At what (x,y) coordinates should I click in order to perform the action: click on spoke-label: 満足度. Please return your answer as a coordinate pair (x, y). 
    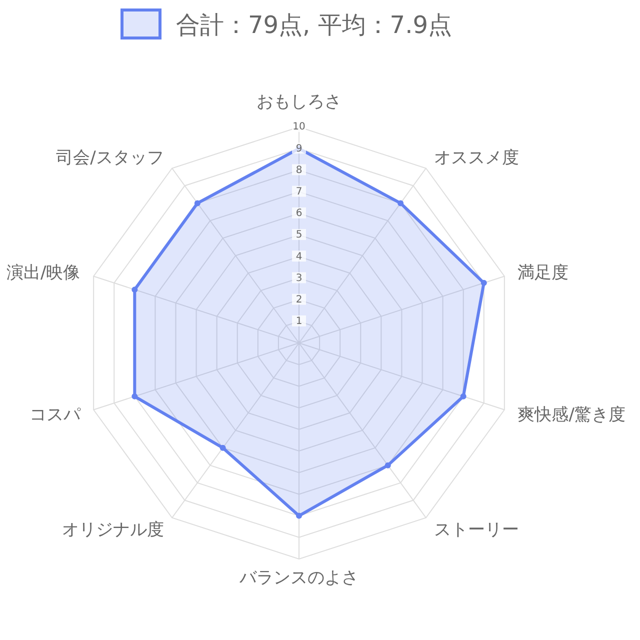
    Looking at the image, I should click on (543, 272).